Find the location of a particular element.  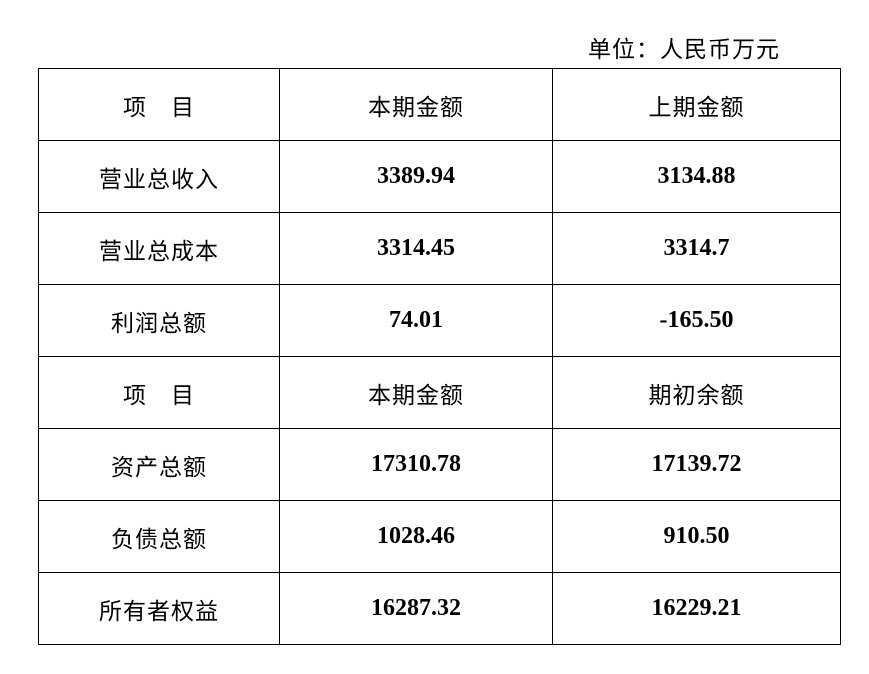

table-row: 营业总成本 3314.45 3314.7 is located at coordinates (439, 248).